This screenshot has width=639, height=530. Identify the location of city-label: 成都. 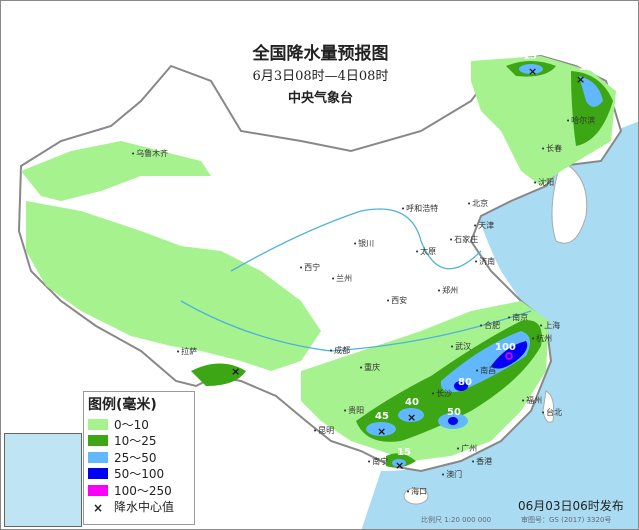
(339, 351).